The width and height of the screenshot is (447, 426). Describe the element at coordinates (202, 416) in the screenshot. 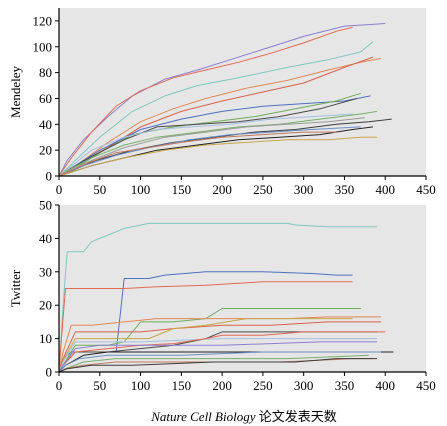

I see `x-axis-label-journal: Nature Cell Biology` at that location.